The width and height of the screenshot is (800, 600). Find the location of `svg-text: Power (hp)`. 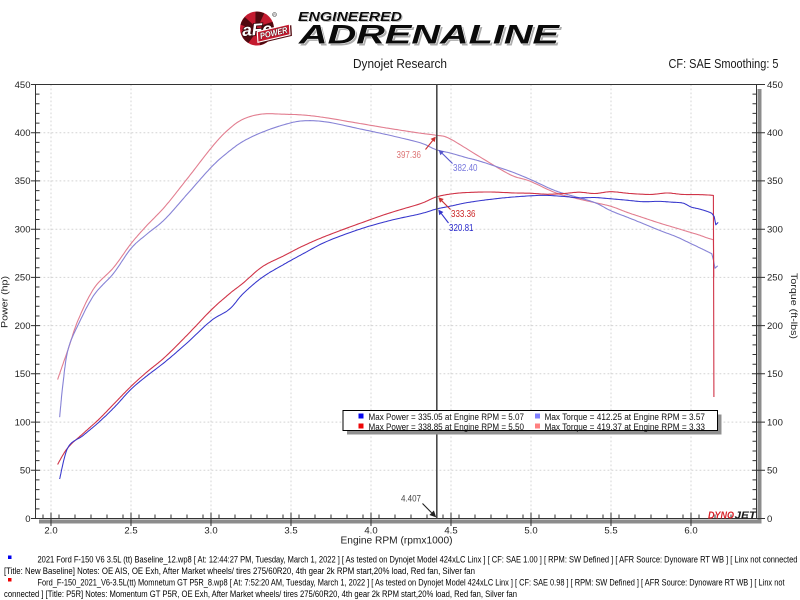

svg-text: Power (hp) is located at coordinates (5, 302).